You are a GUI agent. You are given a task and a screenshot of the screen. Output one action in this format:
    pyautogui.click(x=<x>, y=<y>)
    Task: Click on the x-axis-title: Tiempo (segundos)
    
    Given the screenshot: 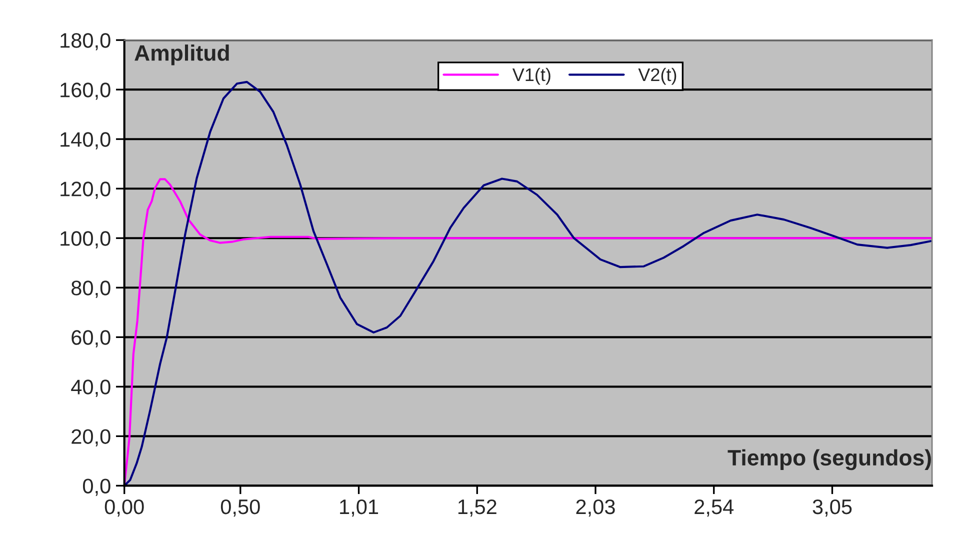 What is the action you would take?
    pyautogui.click(x=829, y=459)
    